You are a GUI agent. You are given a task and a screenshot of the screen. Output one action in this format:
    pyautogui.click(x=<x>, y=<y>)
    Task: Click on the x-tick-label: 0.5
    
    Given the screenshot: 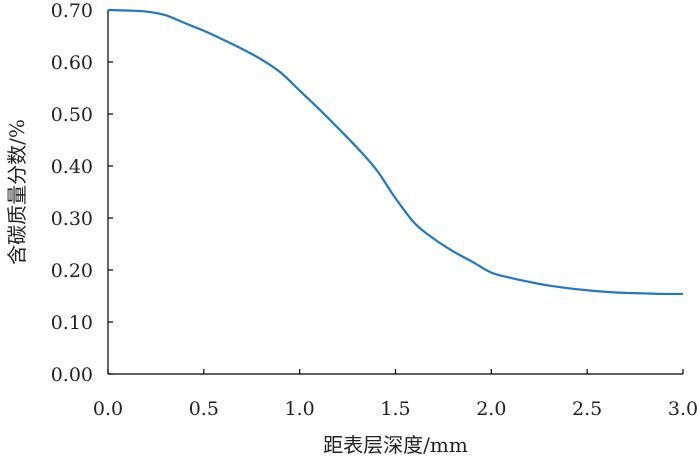 What is the action you would take?
    pyautogui.click(x=204, y=409)
    